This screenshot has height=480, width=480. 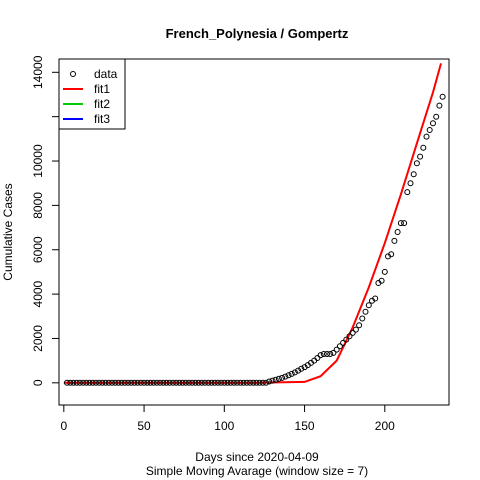 What do you see at coordinates (38, 205) in the screenshot?
I see `y-tick-label: 8000` at bounding box center [38, 205].